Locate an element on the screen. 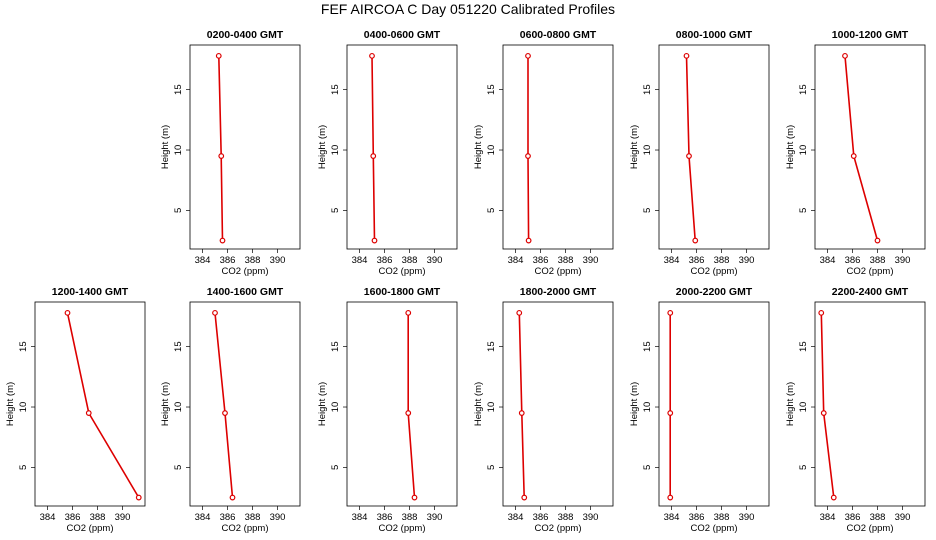 The width and height of the screenshot is (936, 540). panel-title: 0200-0400 GMT is located at coordinates (245, 35).